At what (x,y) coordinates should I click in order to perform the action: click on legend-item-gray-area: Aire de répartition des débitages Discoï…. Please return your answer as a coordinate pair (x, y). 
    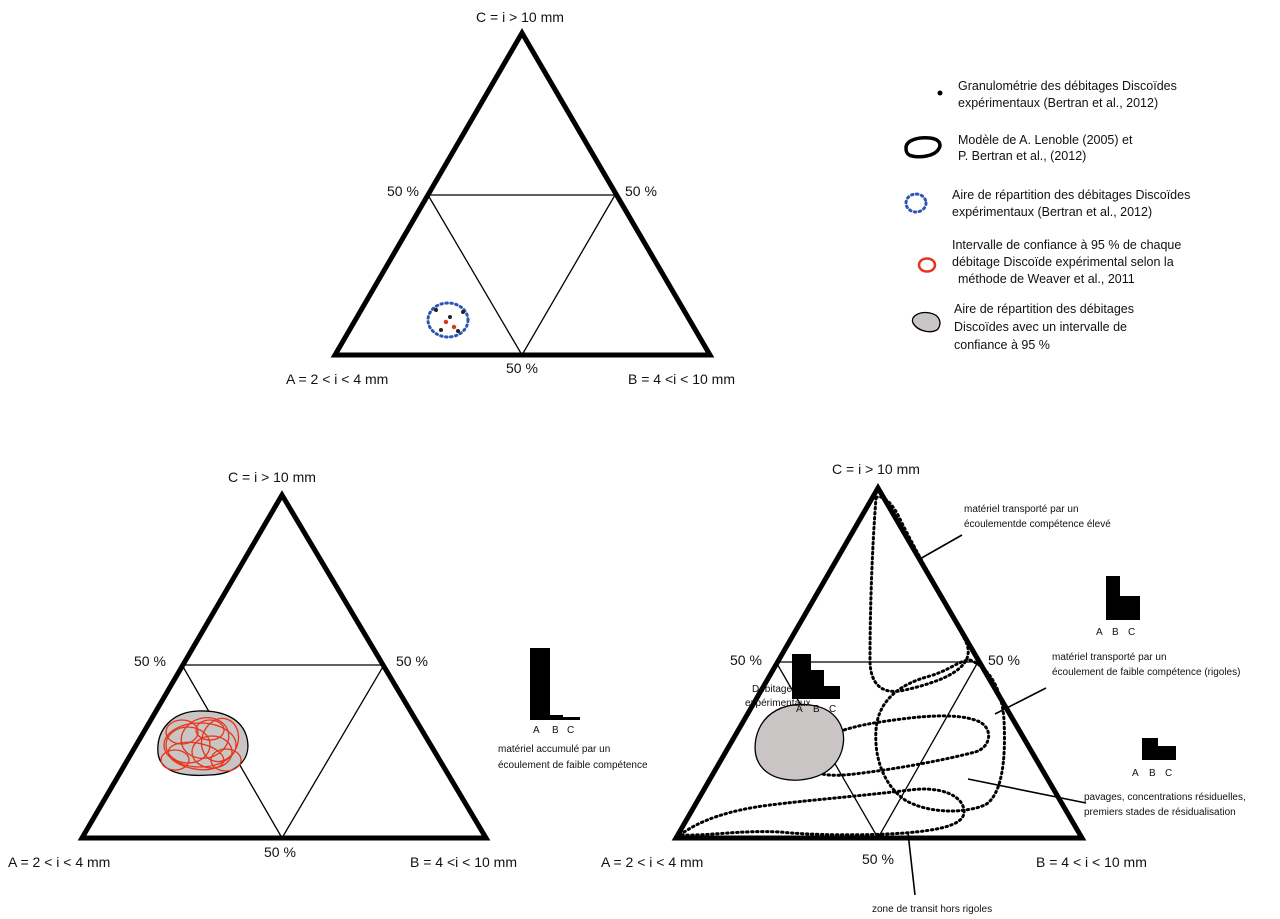
    Looking at the image, I should click on (1022, 327).